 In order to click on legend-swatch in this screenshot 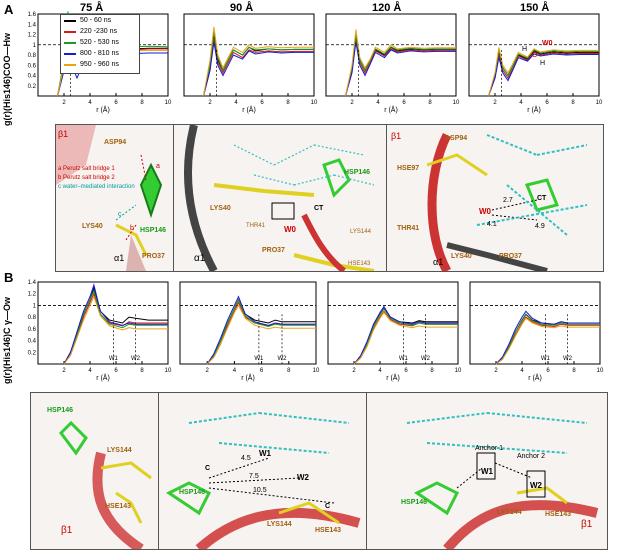, I will do `click(70, 20)`.